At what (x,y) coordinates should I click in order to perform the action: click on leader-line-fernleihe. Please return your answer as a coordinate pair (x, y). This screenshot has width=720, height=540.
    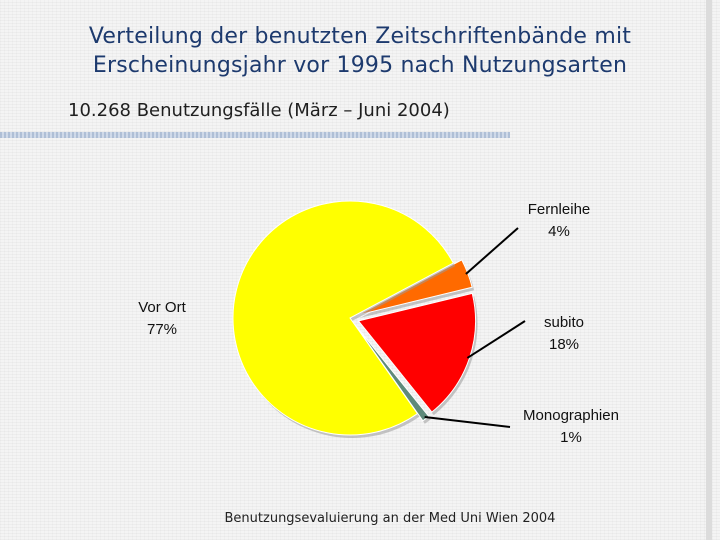
    Looking at the image, I should click on (492, 251).